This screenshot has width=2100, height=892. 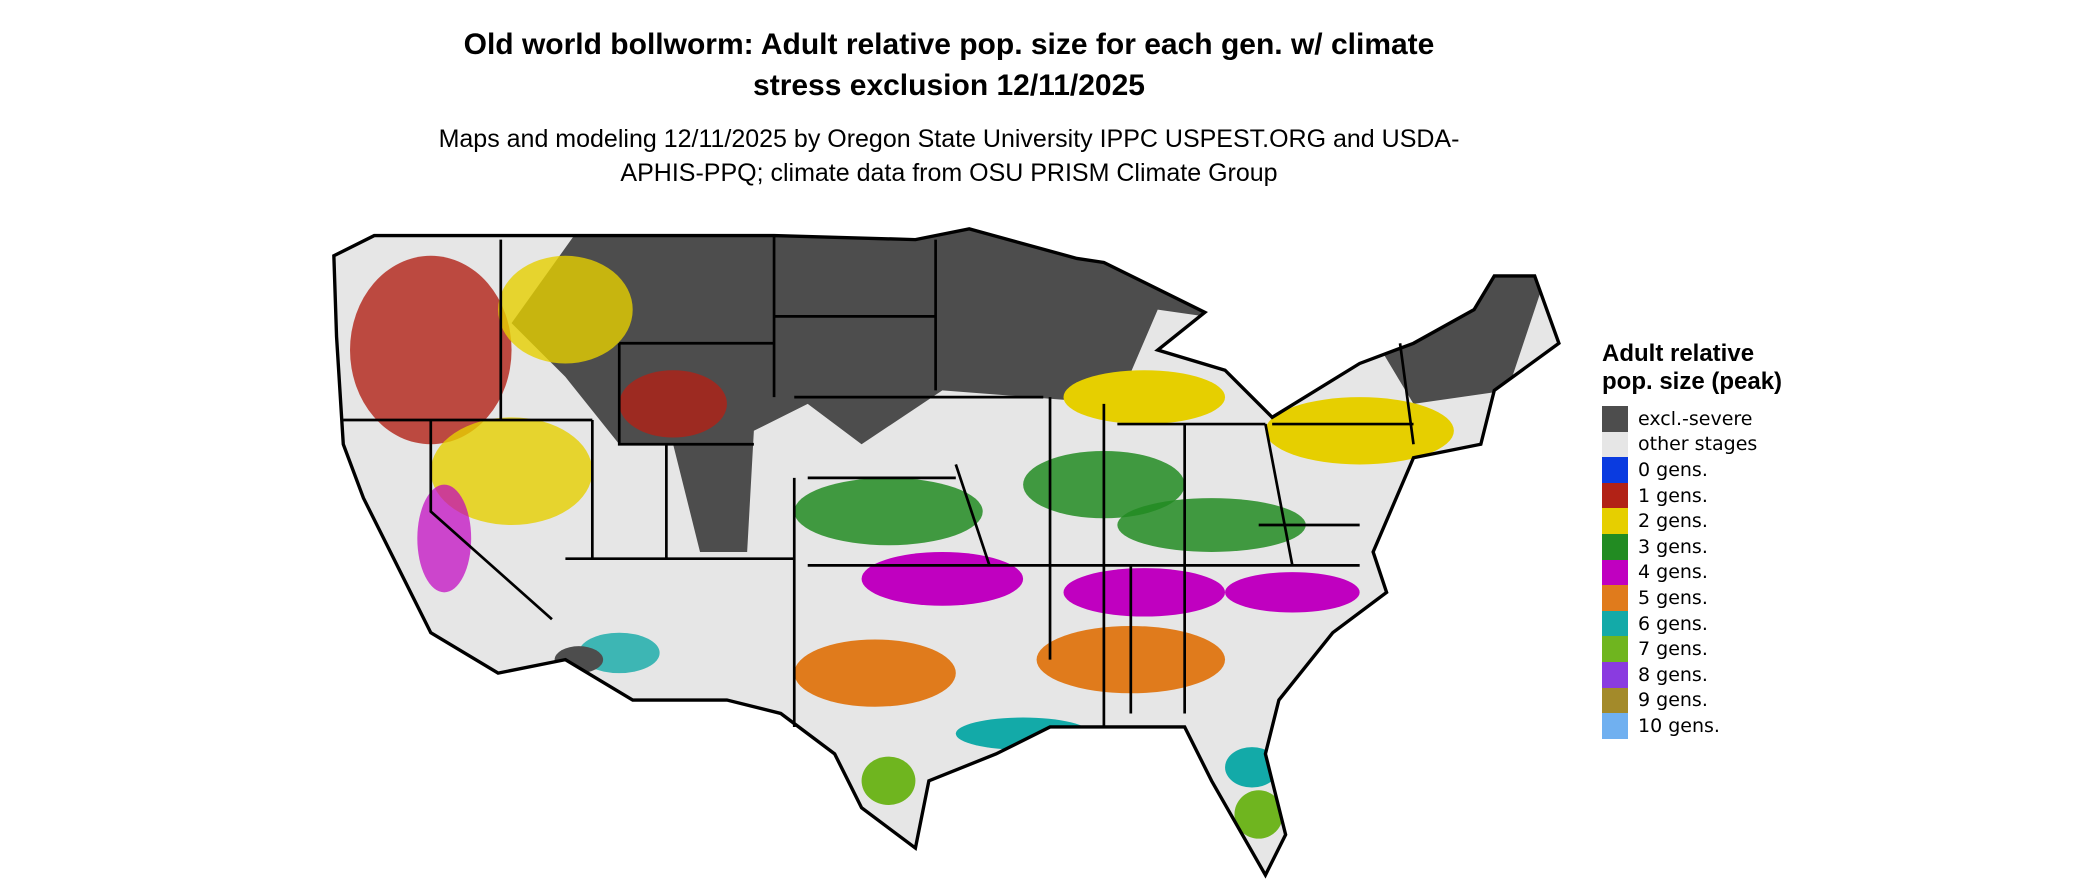 I want to click on legend-label: 6 gens., so click(x=1673, y=623).